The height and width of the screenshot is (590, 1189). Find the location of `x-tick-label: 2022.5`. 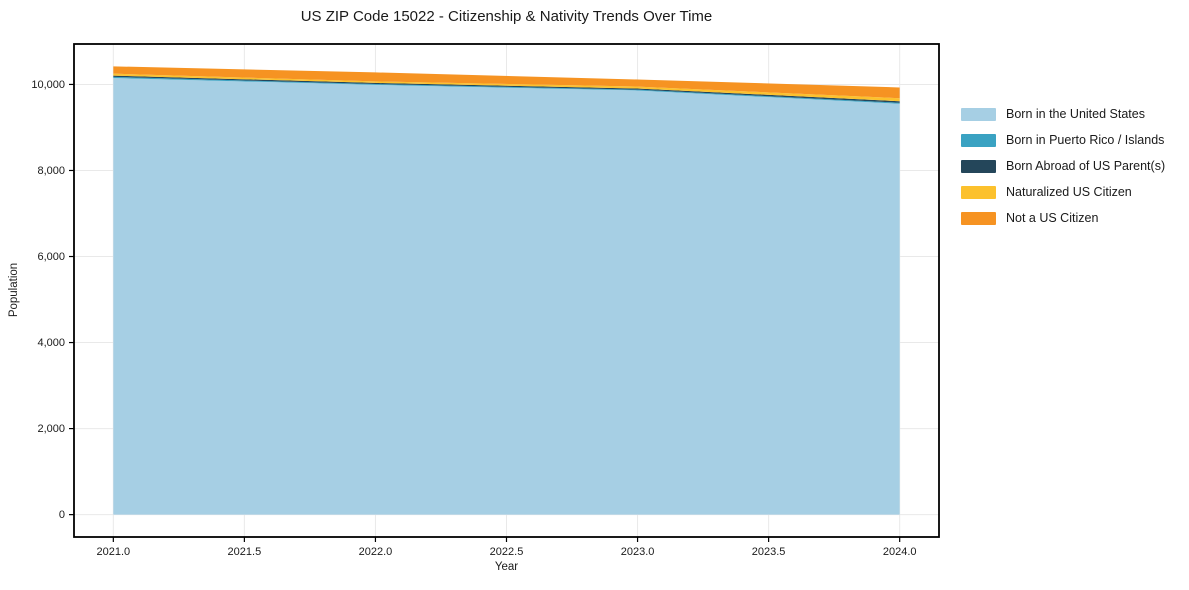

x-tick-label: 2022.5 is located at coordinates (507, 552).